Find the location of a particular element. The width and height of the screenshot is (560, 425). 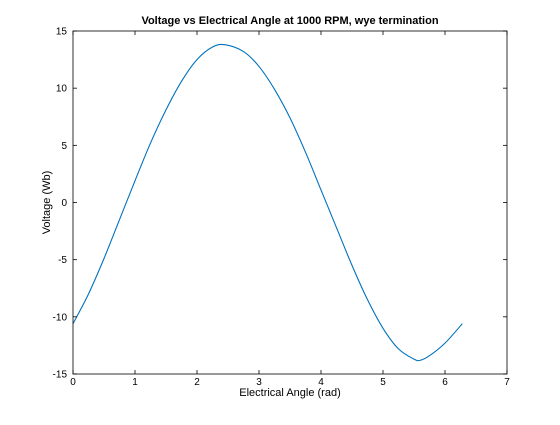

y-tick-label: 10 is located at coordinates (62, 89).